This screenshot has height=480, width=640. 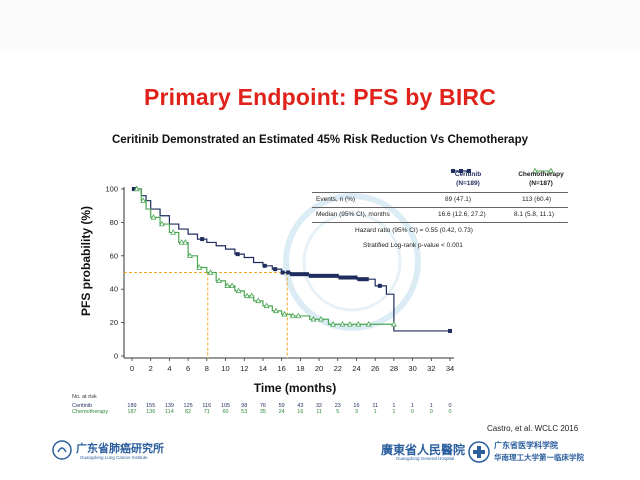 What do you see at coordinates (225, 412) in the screenshot?
I see `at-risk-count-chemotherapy: 60` at bounding box center [225, 412].